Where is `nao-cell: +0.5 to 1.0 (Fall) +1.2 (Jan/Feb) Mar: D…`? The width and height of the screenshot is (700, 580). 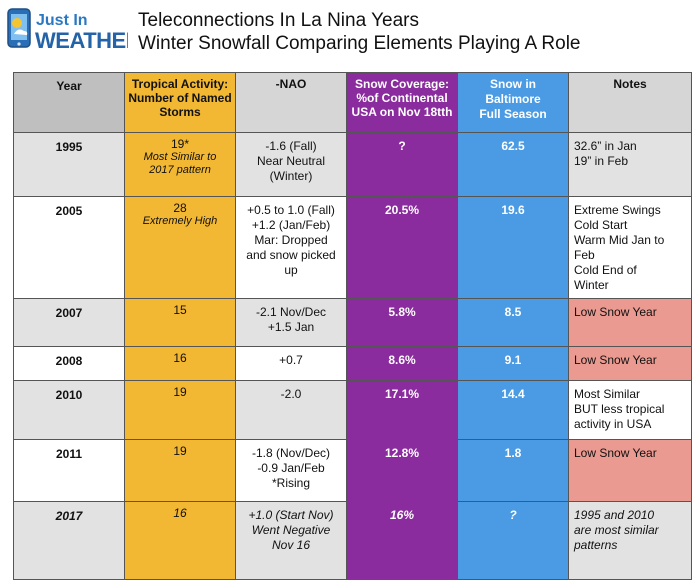
nao-cell: +0.5 to 1.0 (Fall) +1.2 (Jan/Feb) Mar: D… is located at coordinates (291, 247).